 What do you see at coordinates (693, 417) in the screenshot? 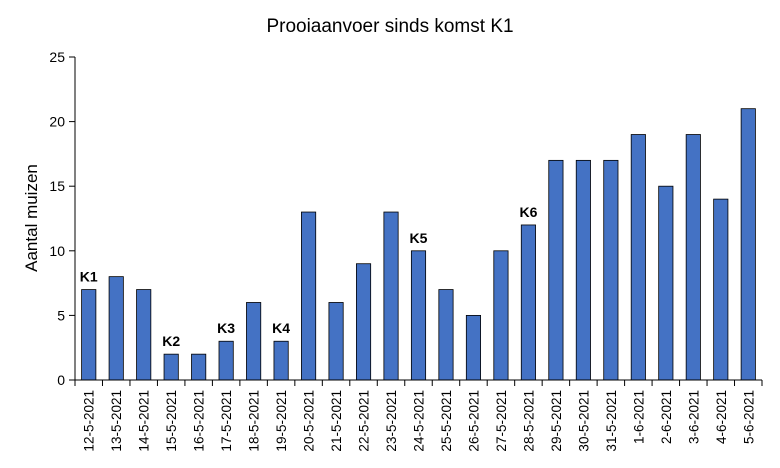
I see `x-tick-label: 3-6-2021` at bounding box center [693, 417].